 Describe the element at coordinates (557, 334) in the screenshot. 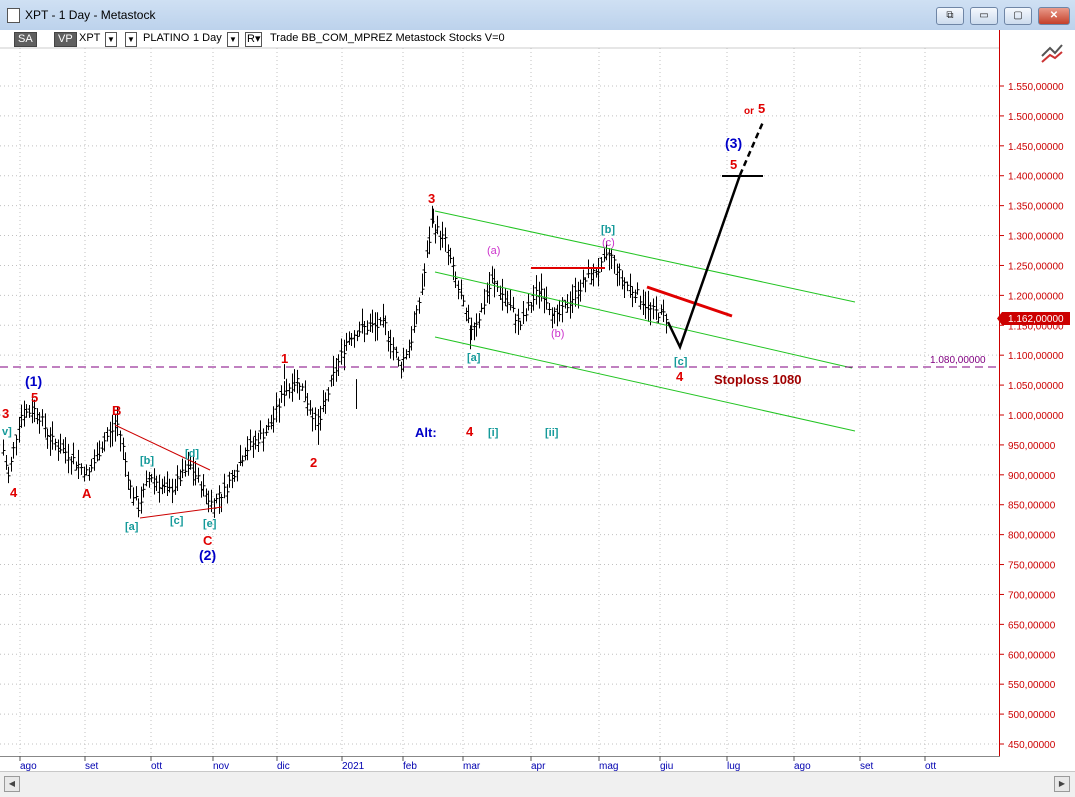

I see `wave-label: (b)` at that location.